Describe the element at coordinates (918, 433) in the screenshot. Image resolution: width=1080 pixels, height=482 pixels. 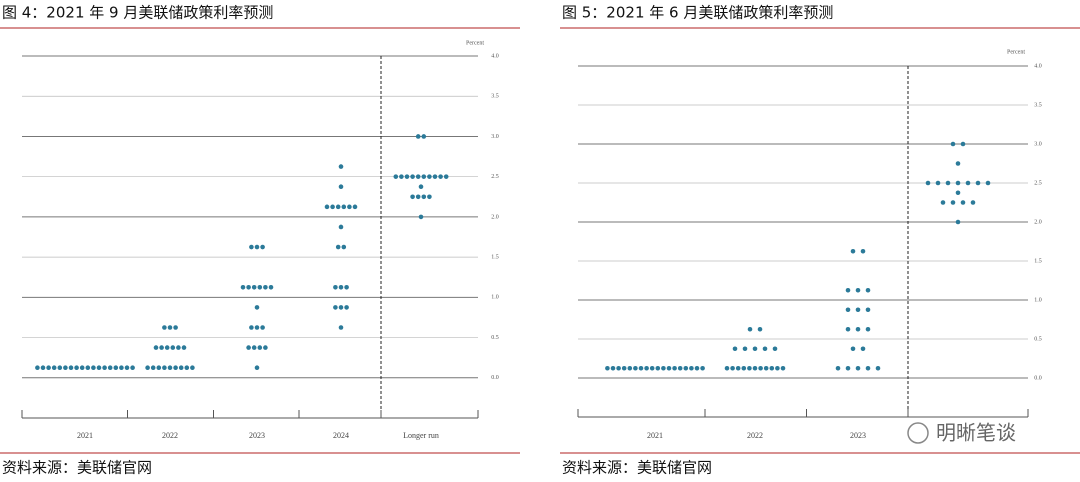
I see `watermark-icon` at that location.